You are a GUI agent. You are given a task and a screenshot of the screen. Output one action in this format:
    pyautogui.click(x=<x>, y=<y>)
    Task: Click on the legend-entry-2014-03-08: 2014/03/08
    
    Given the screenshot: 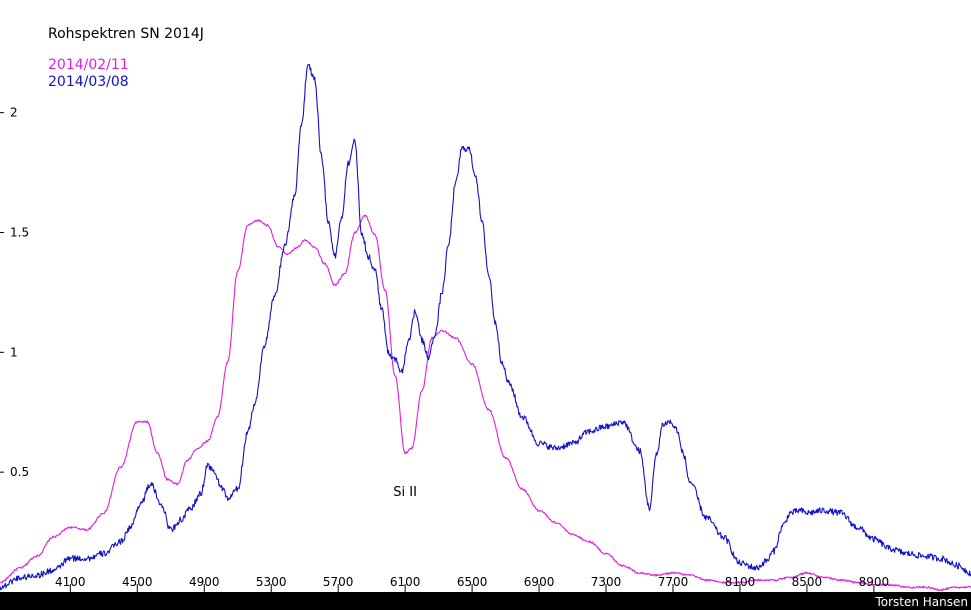 What is the action you would take?
    pyautogui.click(x=88, y=82)
    